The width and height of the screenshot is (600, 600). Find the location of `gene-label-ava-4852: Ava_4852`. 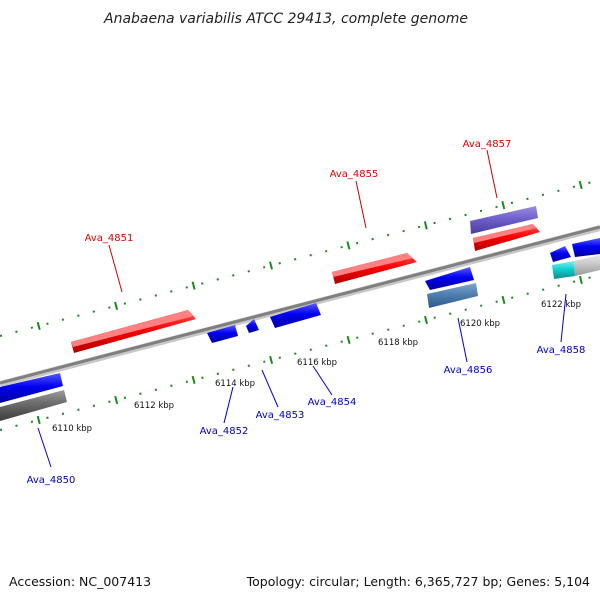

gene-label-ava-4852: Ava_4852 is located at coordinates (224, 431).